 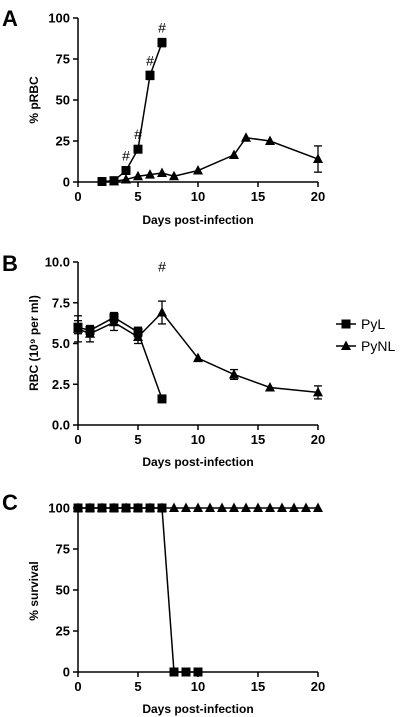 What do you see at coordinates (10, 502) in the screenshot?
I see `panel-letter: C` at bounding box center [10, 502].